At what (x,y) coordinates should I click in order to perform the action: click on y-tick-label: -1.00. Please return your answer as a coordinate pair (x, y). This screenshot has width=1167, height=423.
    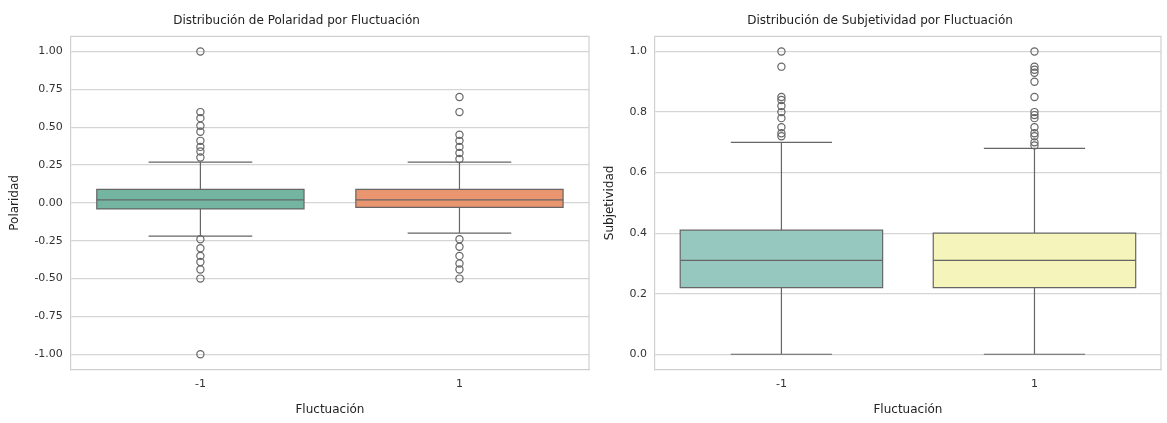
    Looking at the image, I should click on (48, 354).